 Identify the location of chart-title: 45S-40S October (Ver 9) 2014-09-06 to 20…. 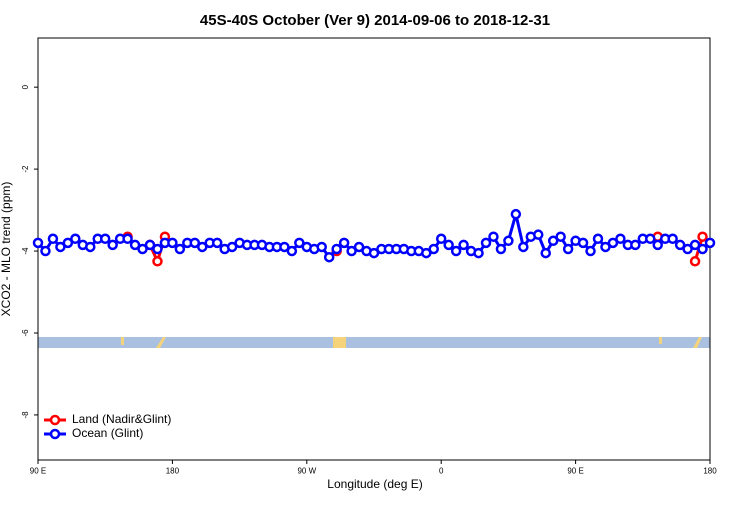
(375, 20).